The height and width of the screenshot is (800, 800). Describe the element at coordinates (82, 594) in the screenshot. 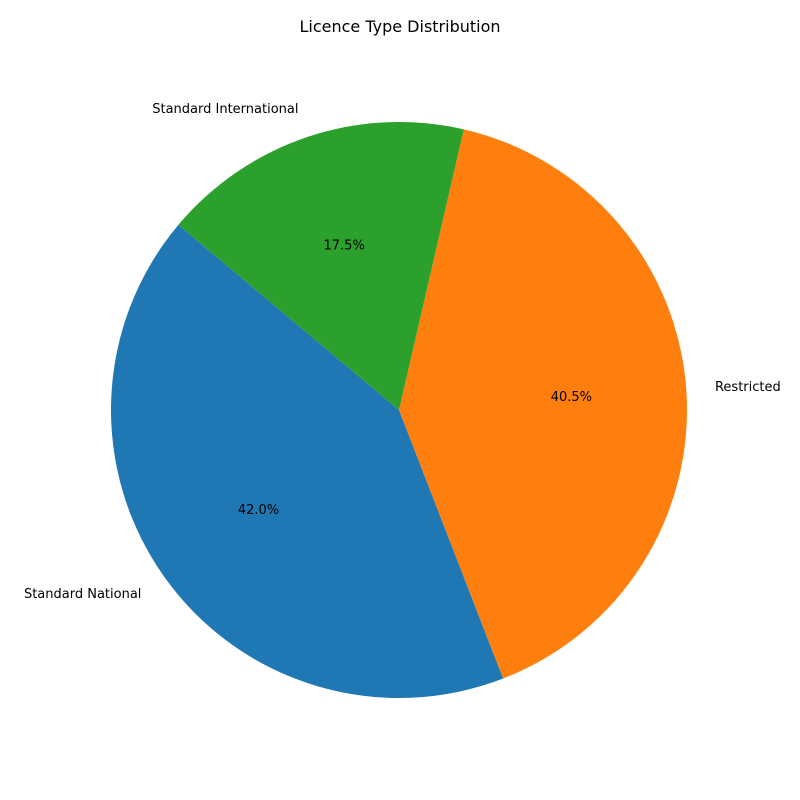

I see `slice-label-standard-national: Standard National` at that location.